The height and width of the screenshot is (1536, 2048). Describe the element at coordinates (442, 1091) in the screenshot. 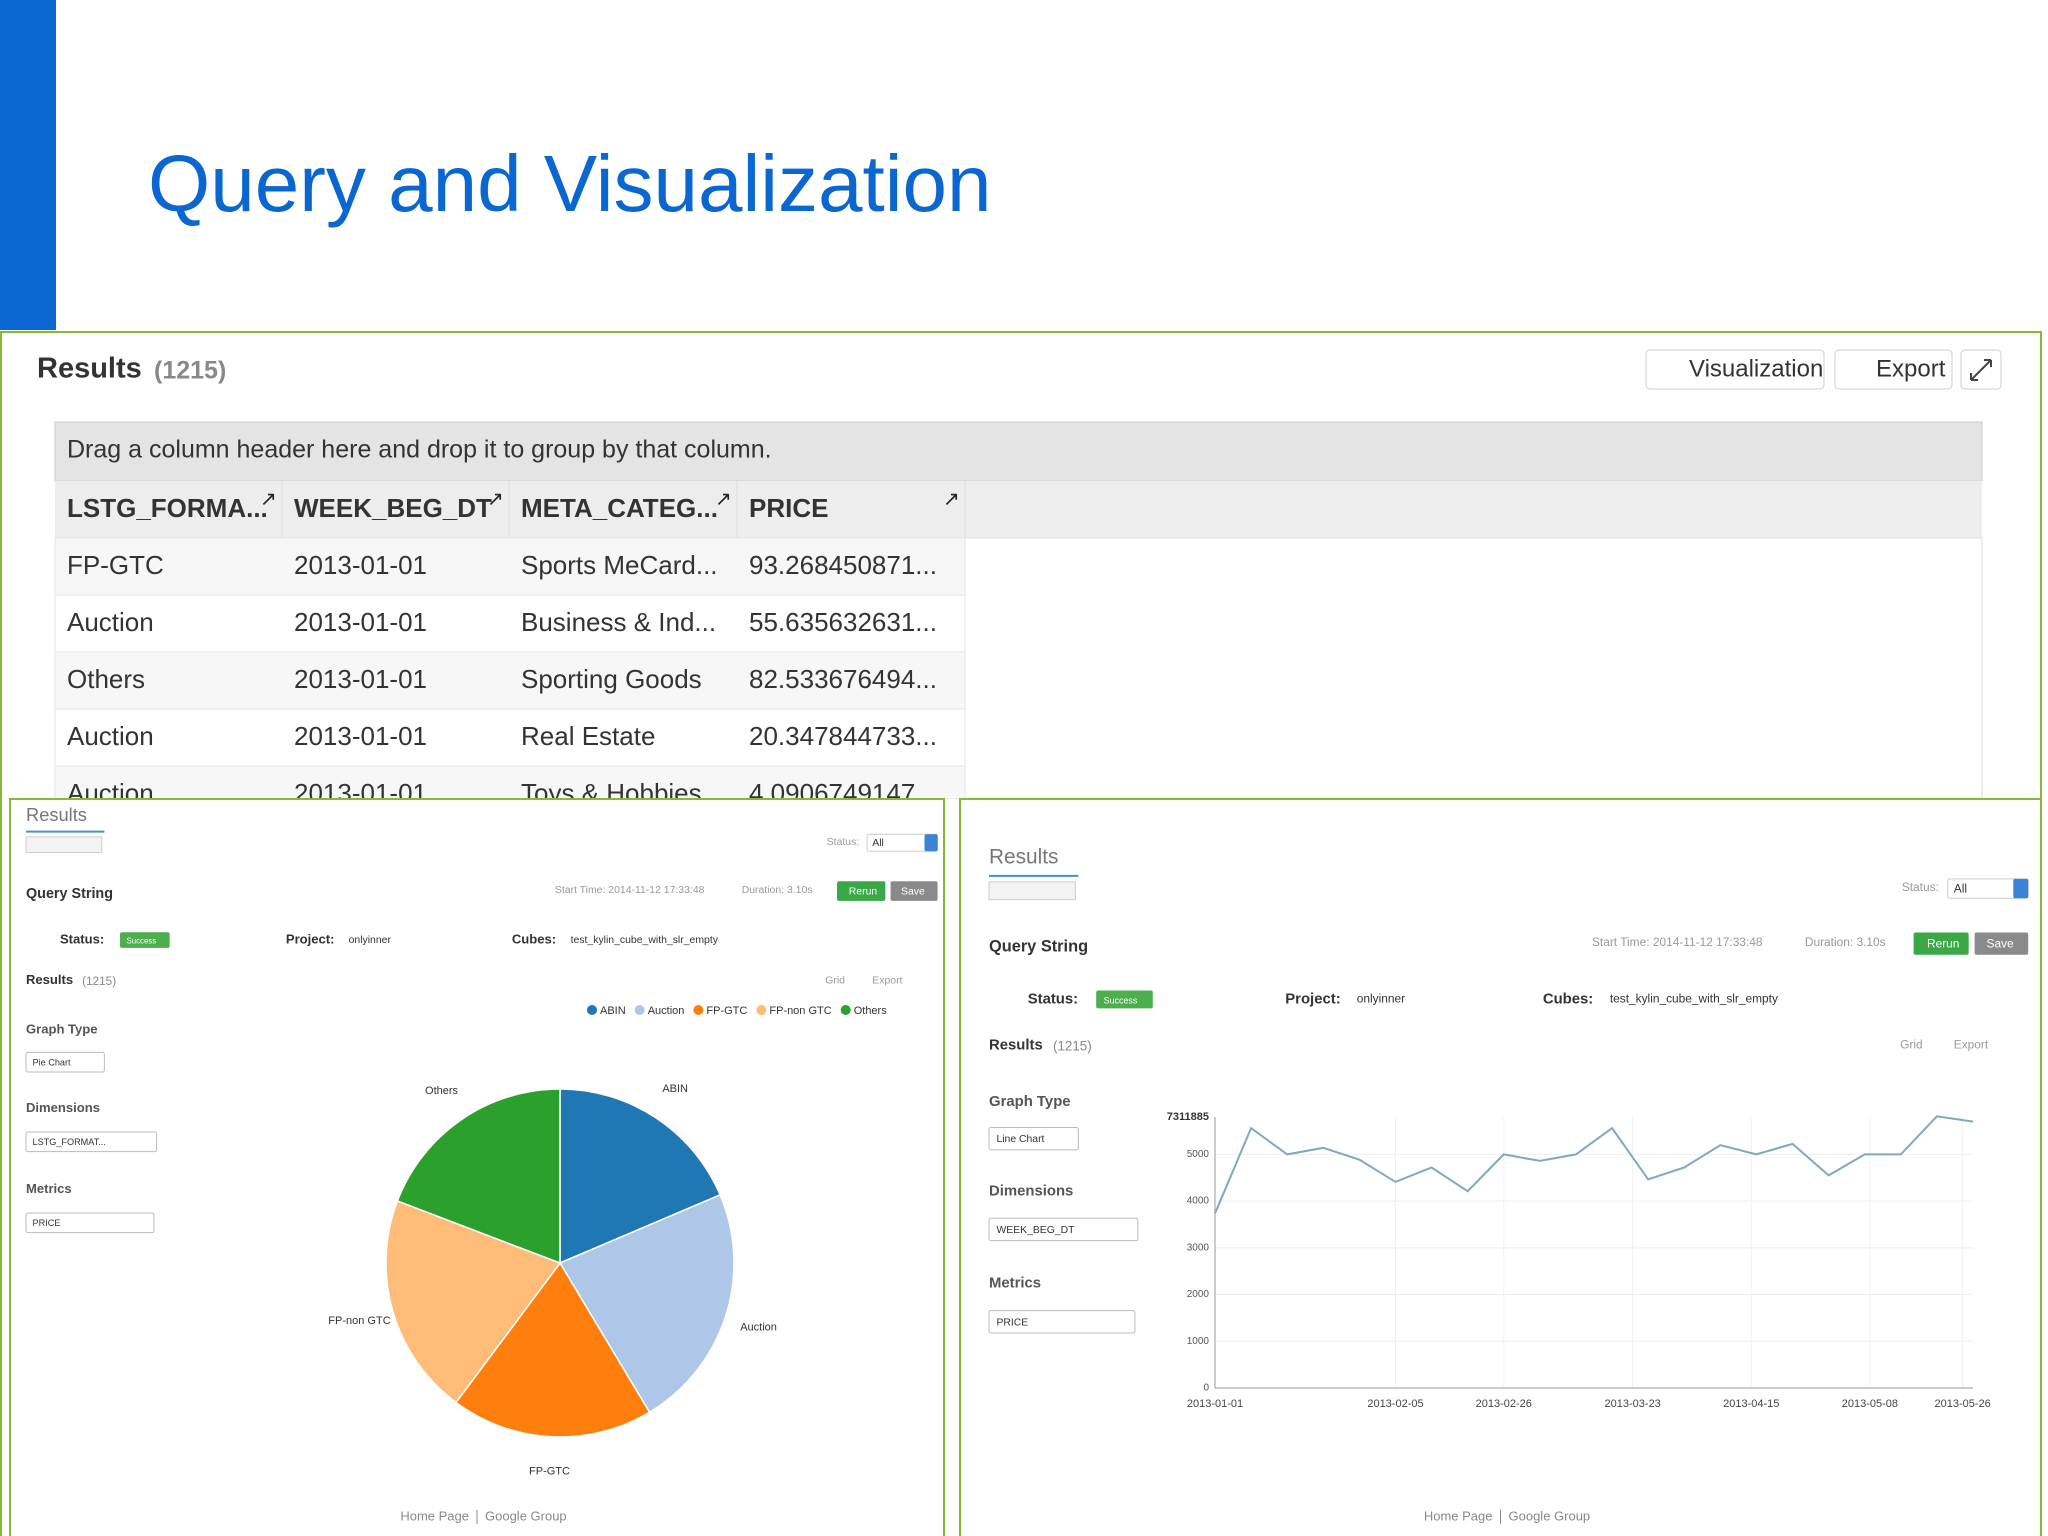

I see `slice-label: Others` at that location.